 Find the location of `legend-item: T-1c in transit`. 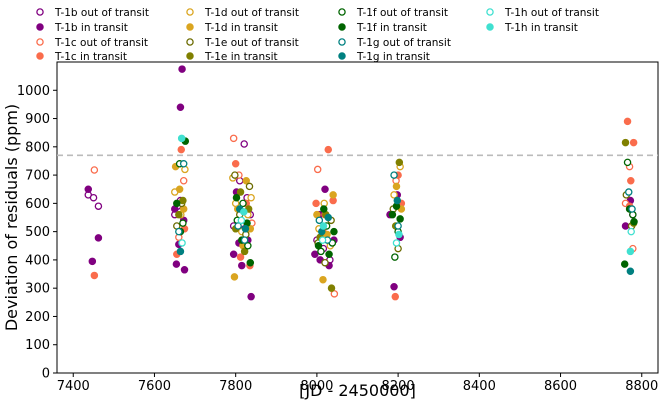

legend-item: T-1c in transit is located at coordinates (81, 57).